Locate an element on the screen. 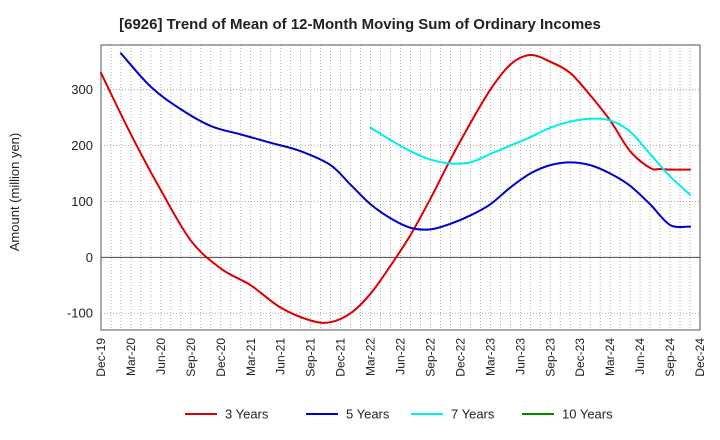 This screenshot has height=440, width=720. y-axis-label: Amount (million yen) is located at coordinates (14, 192).